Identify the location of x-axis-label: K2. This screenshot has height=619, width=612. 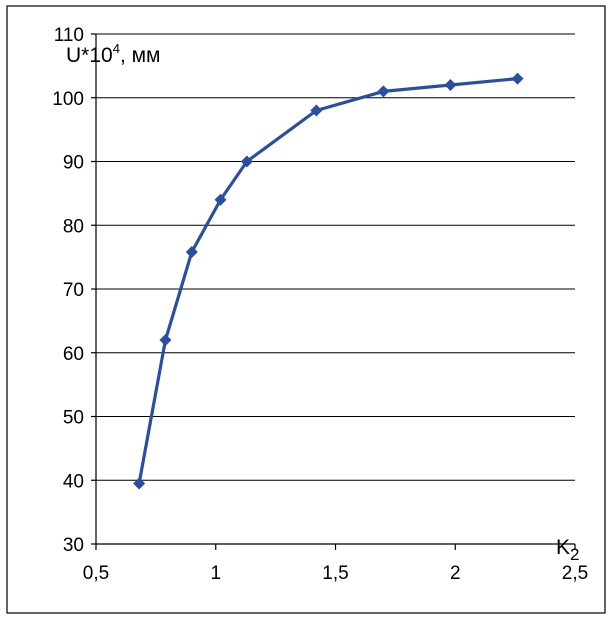
(567, 550).